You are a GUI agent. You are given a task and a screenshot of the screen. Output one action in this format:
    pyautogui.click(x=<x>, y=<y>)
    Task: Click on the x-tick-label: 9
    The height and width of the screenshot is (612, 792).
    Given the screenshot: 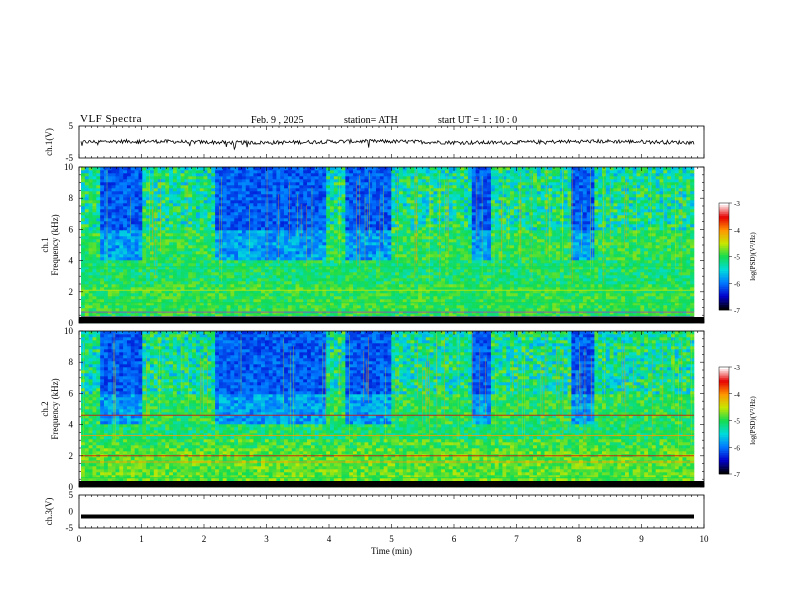 What is the action you would take?
    pyautogui.click(x=641, y=539)
    